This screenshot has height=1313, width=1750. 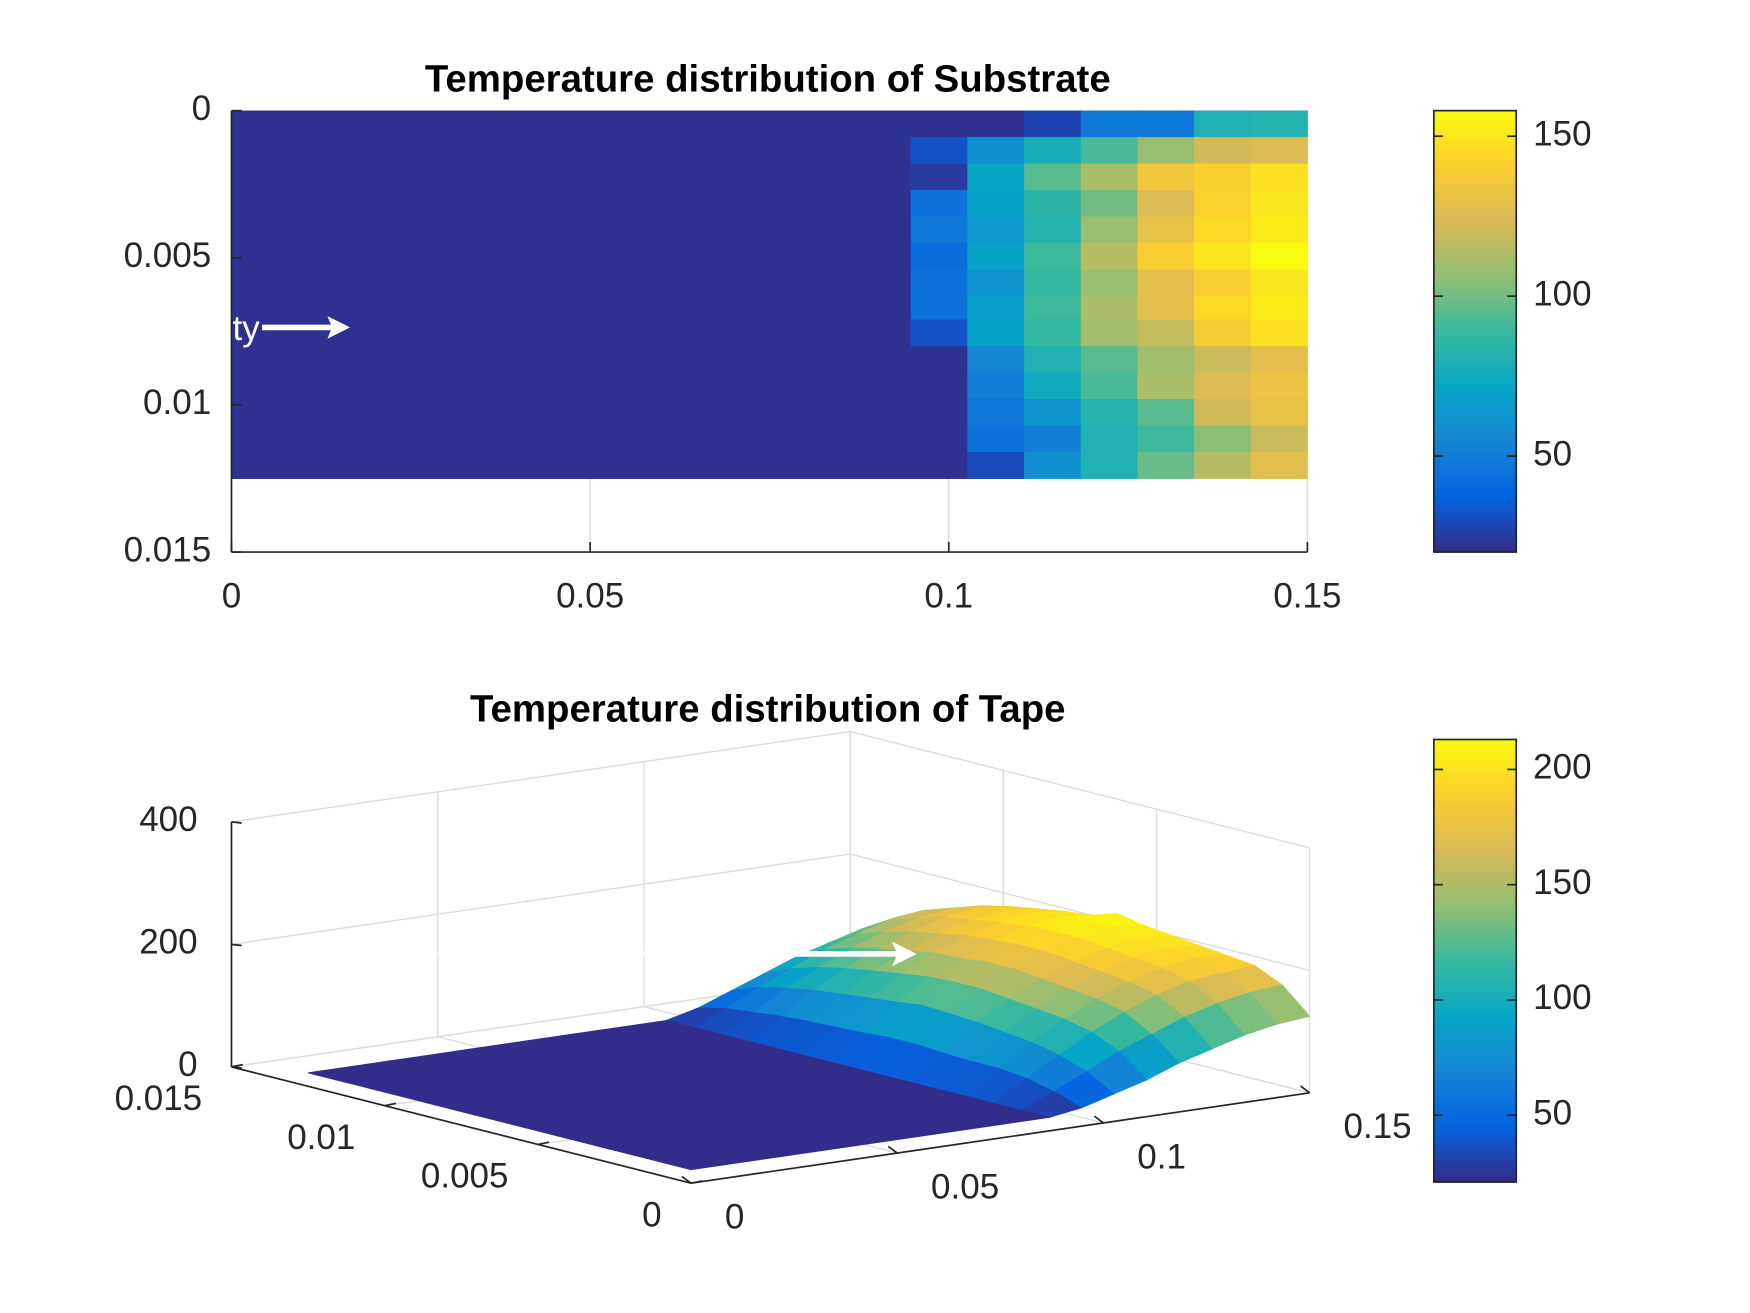 I want to click on x-tick-label: 0.15, so click(x=1307, y=596).